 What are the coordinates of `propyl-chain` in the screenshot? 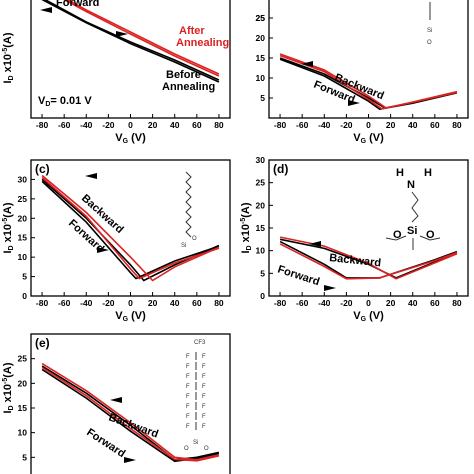 It's located at (415, 207).